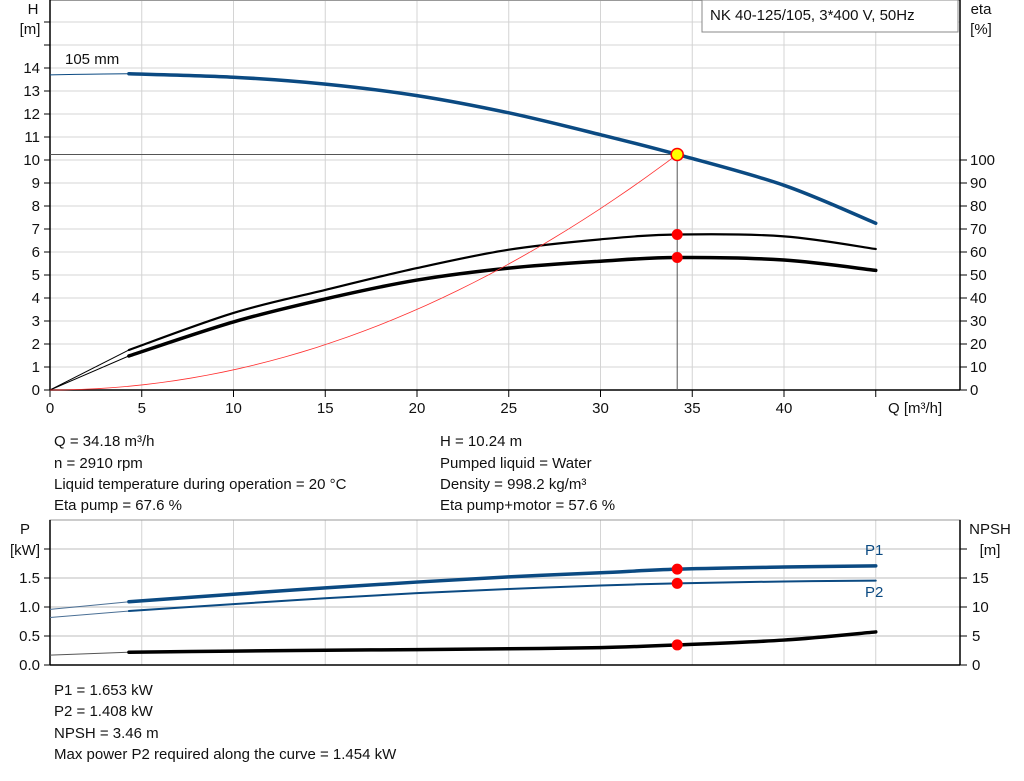 Image resolution: width=1024 pixels, height=781 pixels. I want to click on p1-duty-marker, so click(677, 569).